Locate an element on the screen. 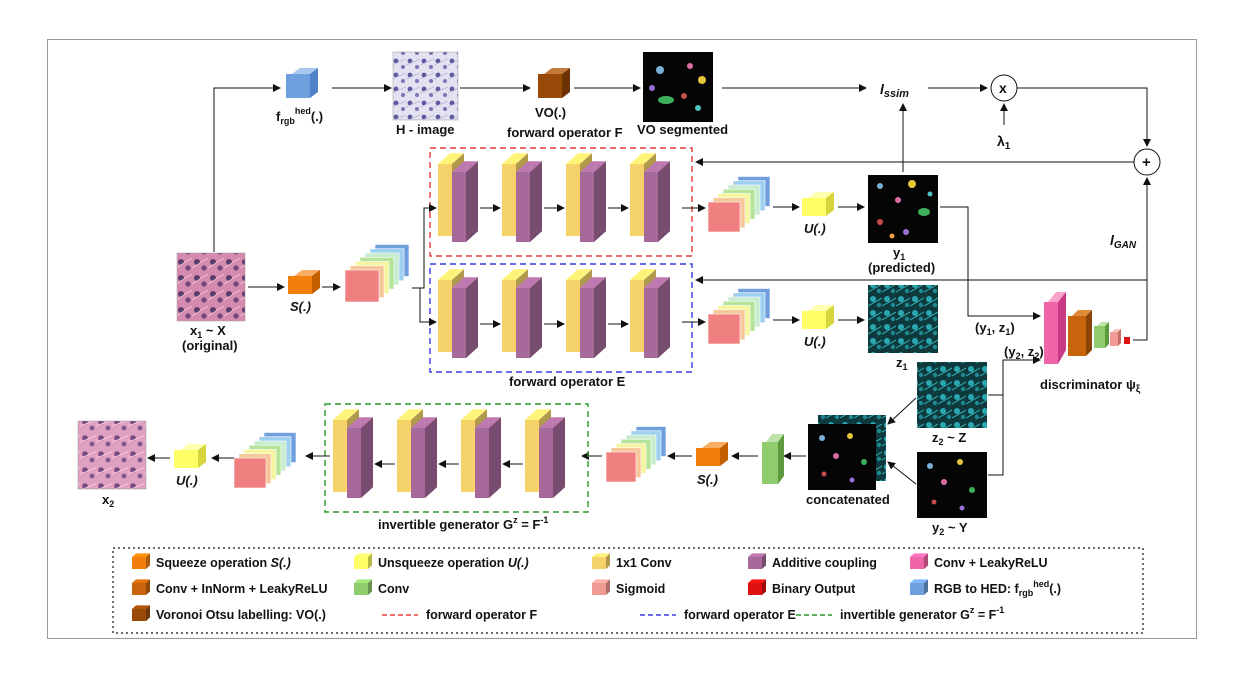 The height and width of the screenshot is (677, 1236). invertible-generator-title: invertible generator Gz = F-1 is located at coordinates (463, 523).